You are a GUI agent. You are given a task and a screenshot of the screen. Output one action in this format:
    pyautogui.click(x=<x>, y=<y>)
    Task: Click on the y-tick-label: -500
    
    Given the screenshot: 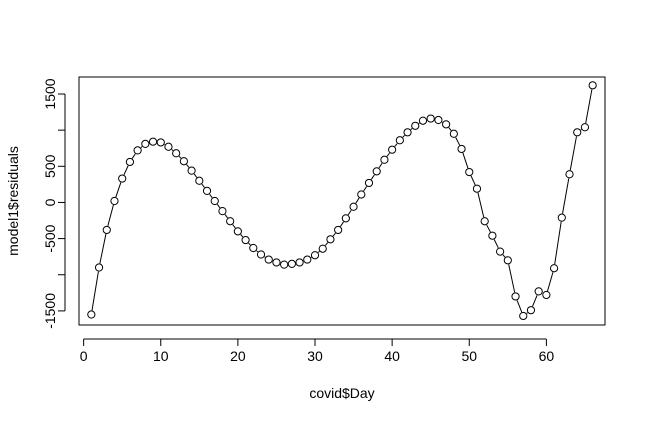 What is the action you would take?
    pyautogui.click(x=50, y=238)
    